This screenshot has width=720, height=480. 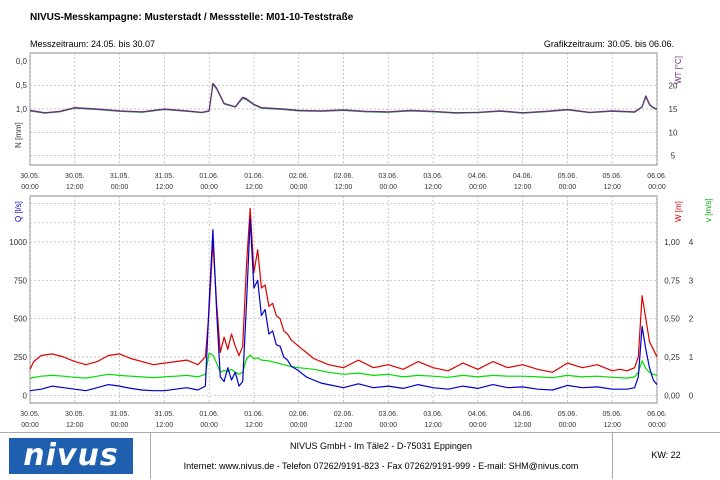 What do you see at coordinates (672, 280) in the screenshot?
I see `y-tick-label-w: 0,75` at bounding box center [672, 280].